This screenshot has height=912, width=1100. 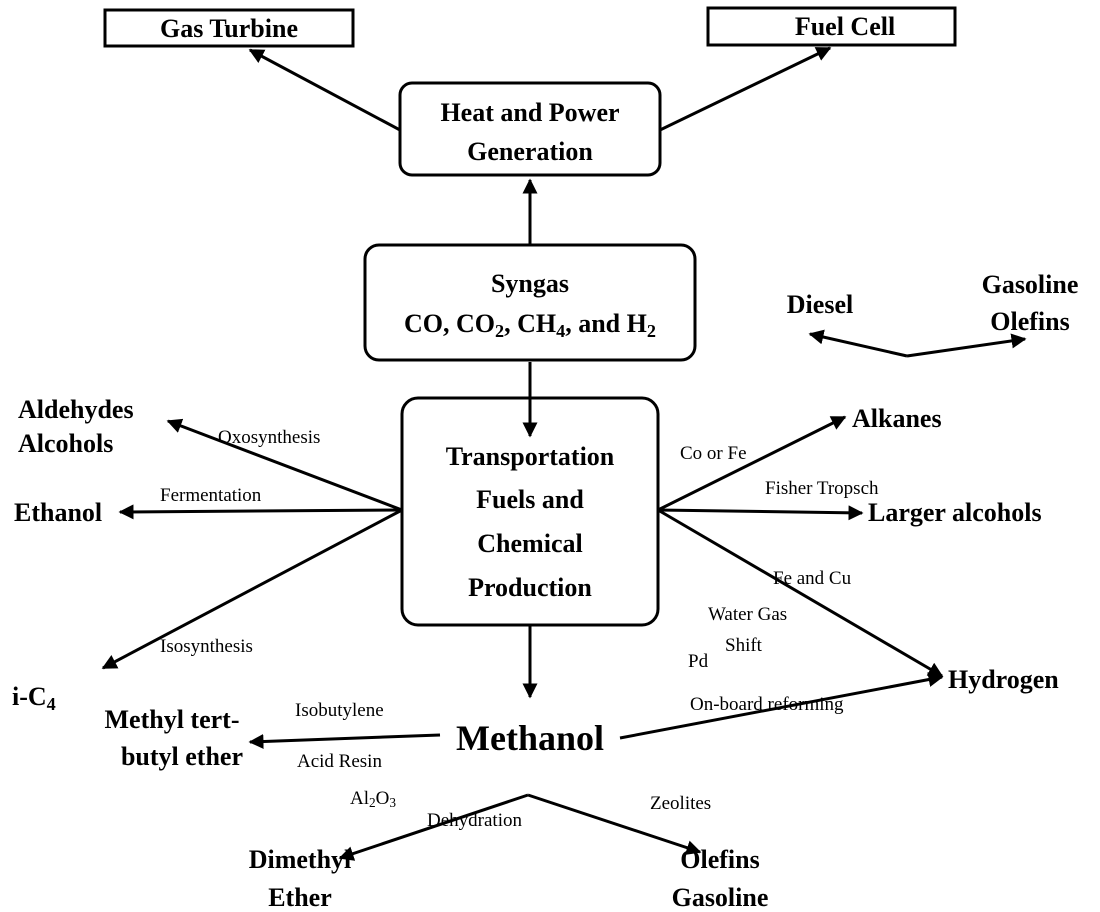 What do you see at coordinates (206, 646) in the screenshot?
I see `process-label: Isosynthesis` at bounding box center [206, 646].